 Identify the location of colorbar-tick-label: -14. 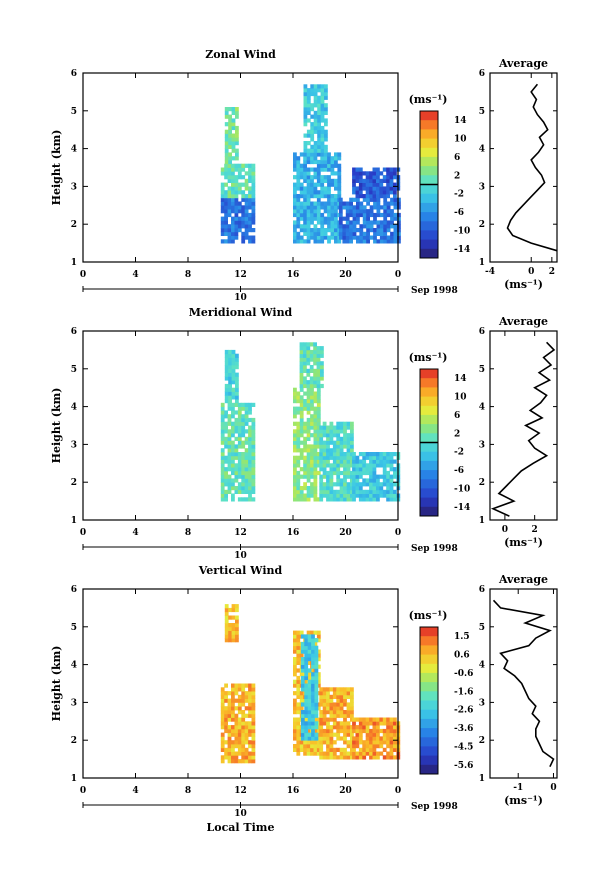
(462, 508).